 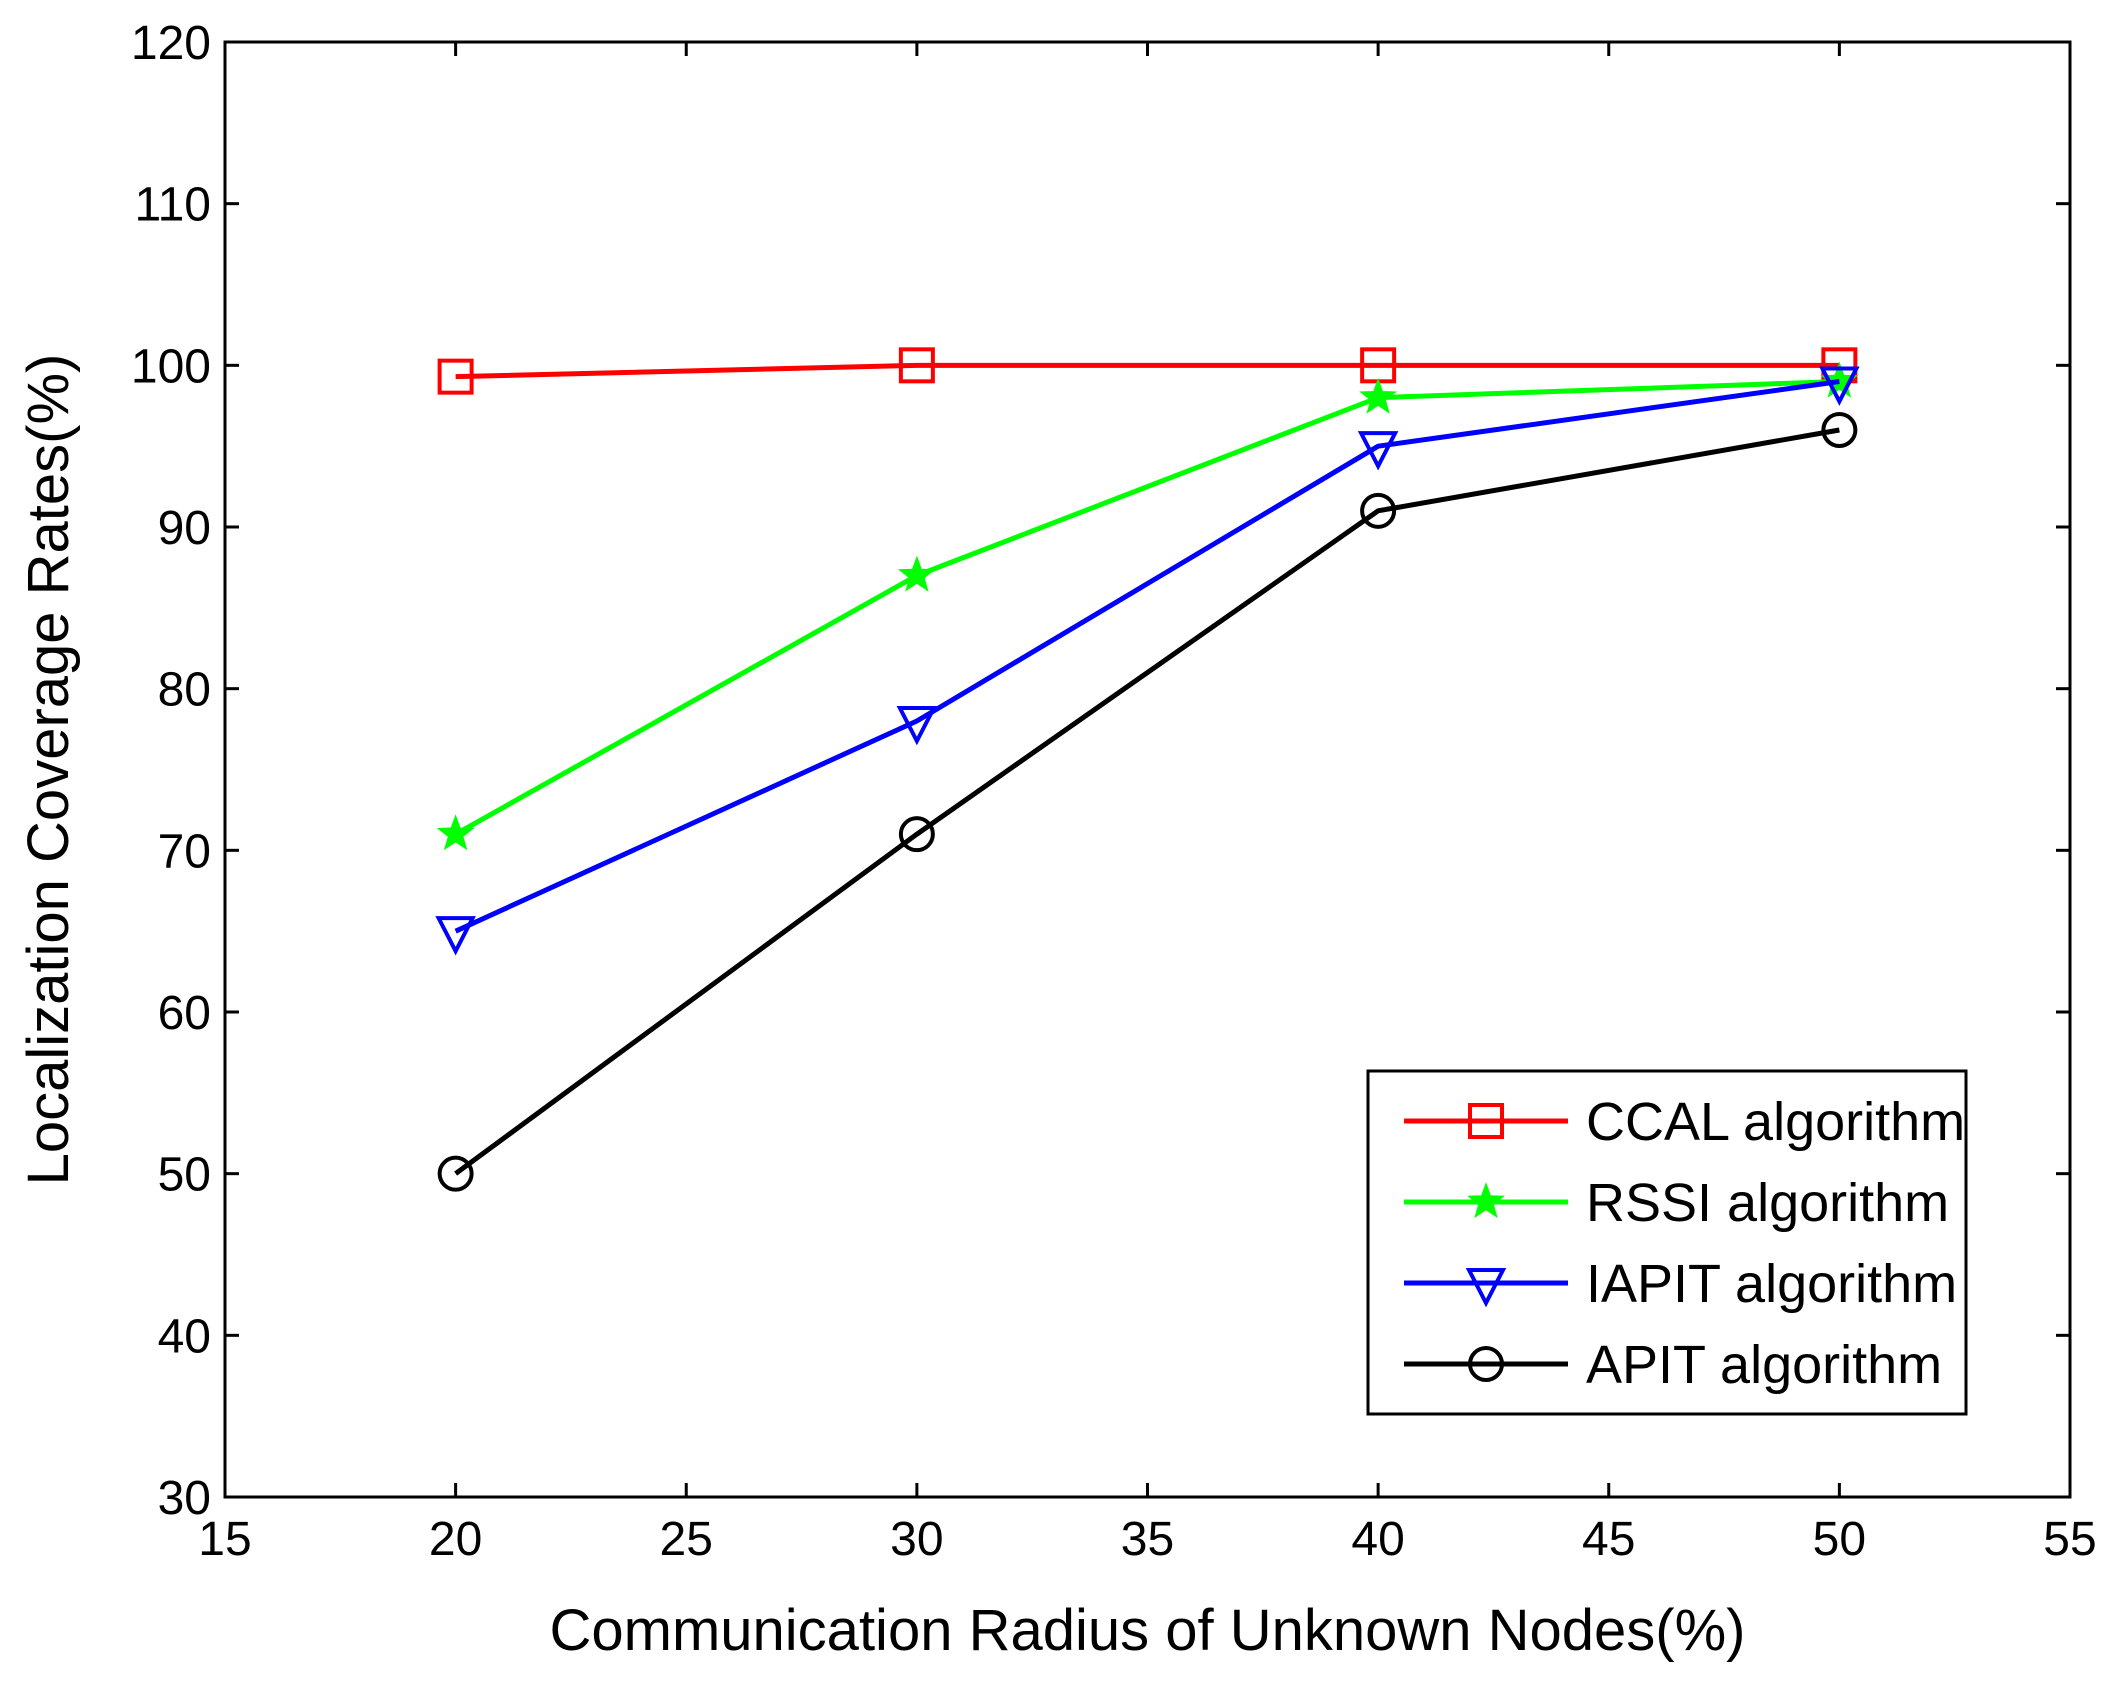 I want to click on series-line-ccal, so click(x=1147, y=371).